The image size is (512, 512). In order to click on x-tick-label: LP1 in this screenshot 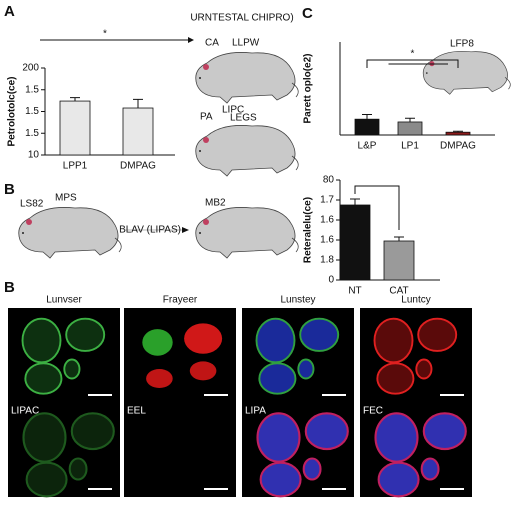, I will do `click(410, 146)`.